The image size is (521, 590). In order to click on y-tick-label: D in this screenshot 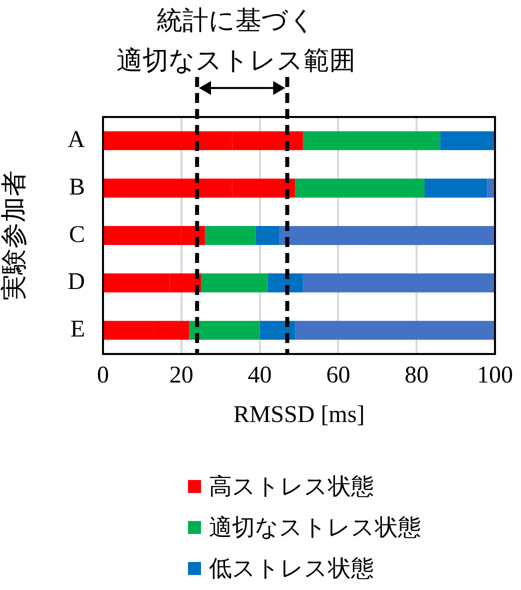, I will do `click(76, 282)`.